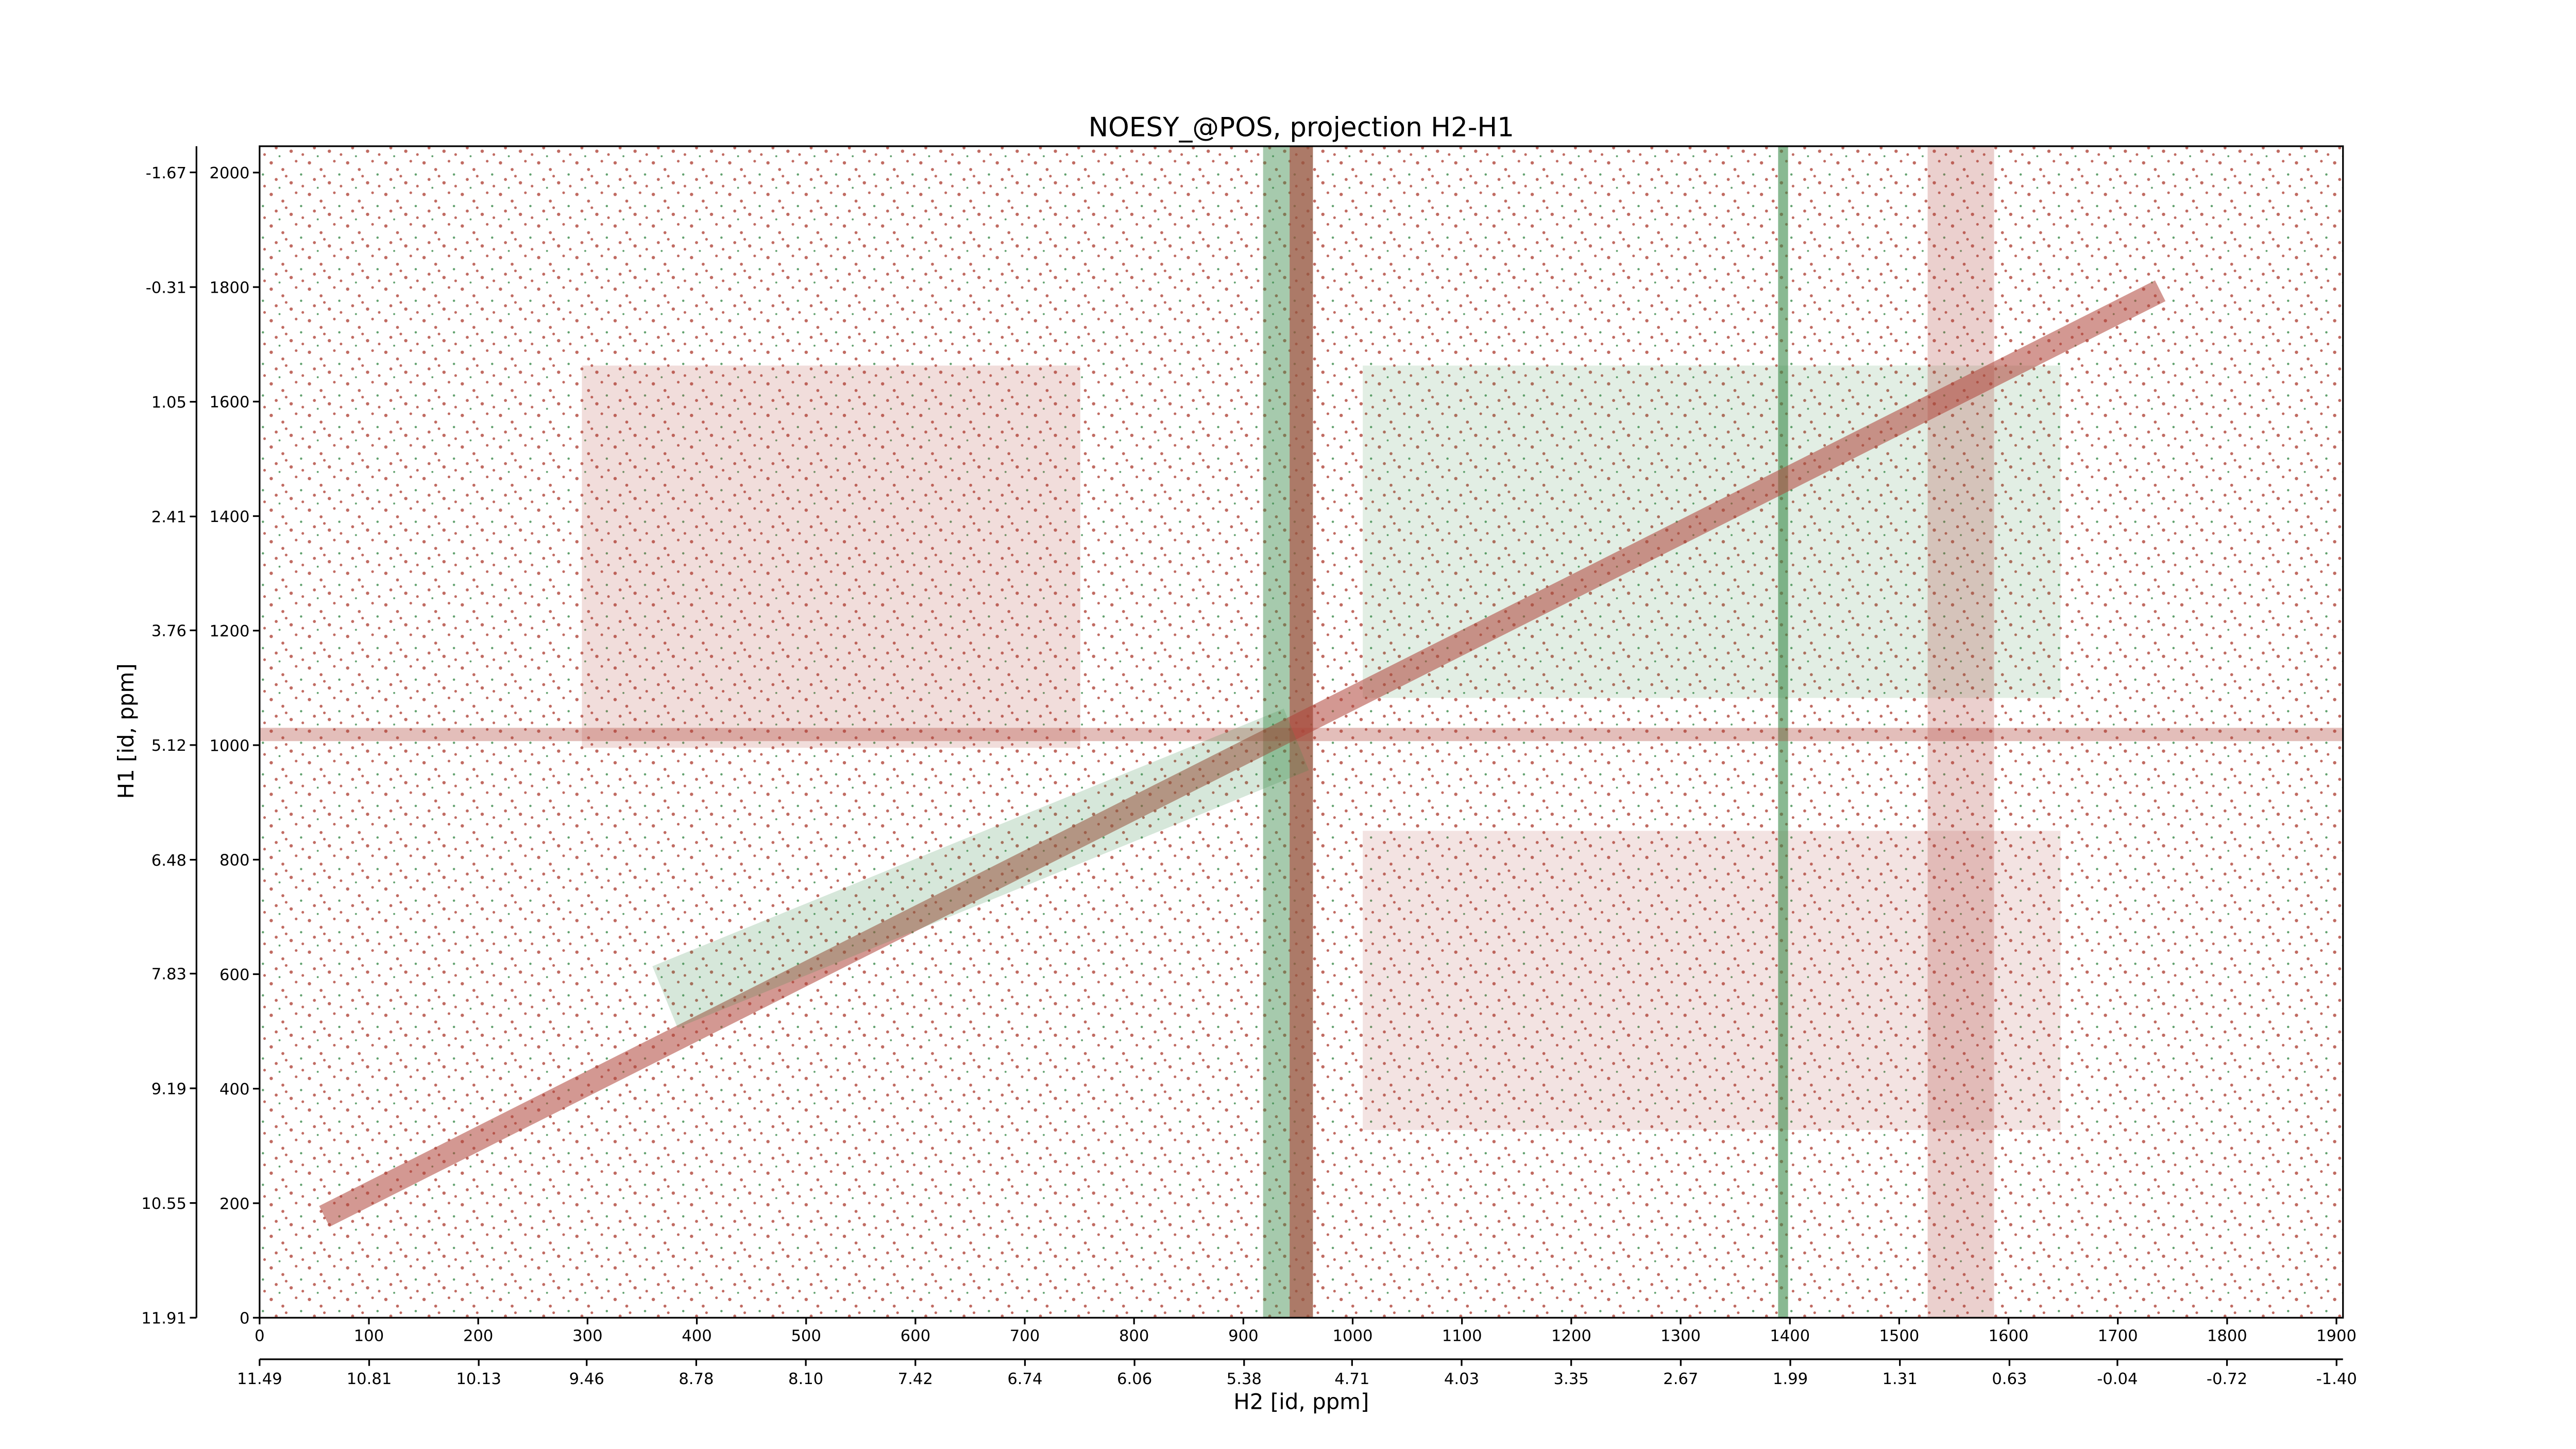  What do you see at coordinates (1353, 1336) in the screenshot?
I see `x-tick-label: 1000` at bounding box center [1353, 1336].